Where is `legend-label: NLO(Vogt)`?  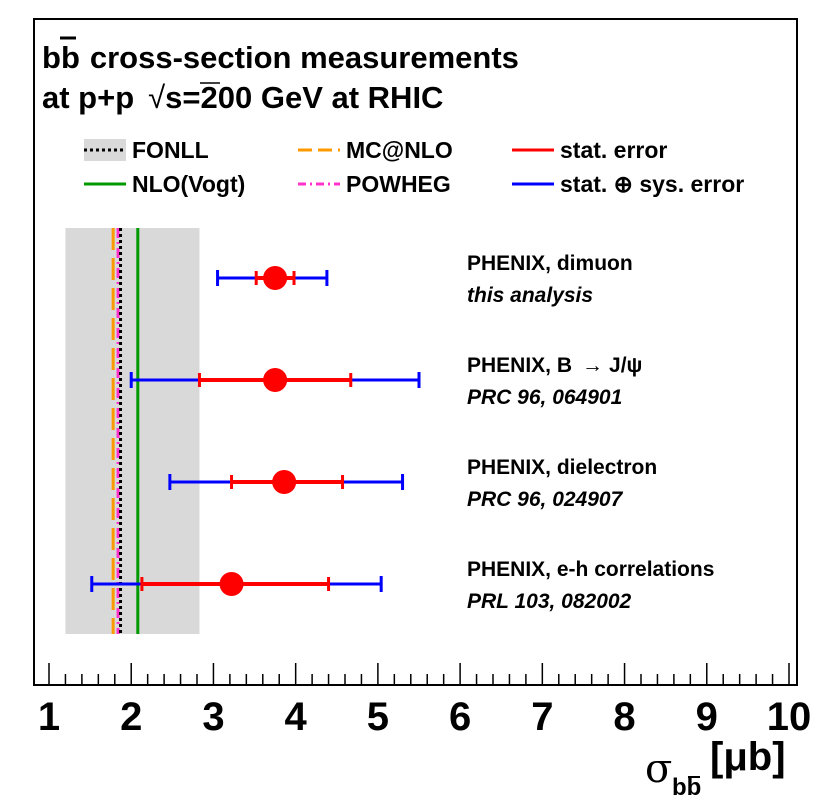 legend-label: NLO(Vogt) is located at coordinates (188, 184).